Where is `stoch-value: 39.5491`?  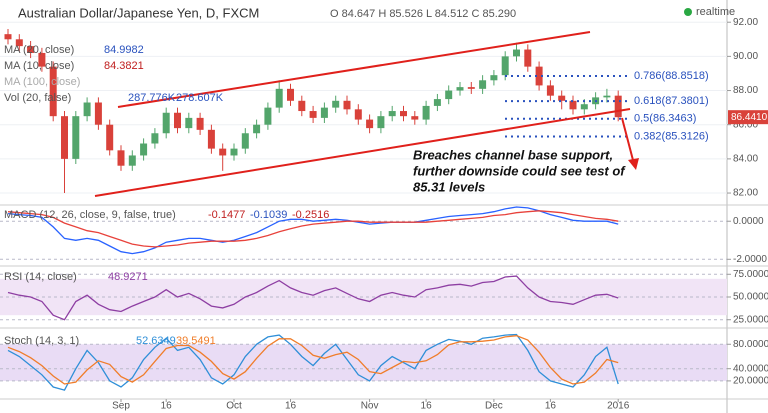 stoch-value: 39.5491 is located at coordinates (196, 341).